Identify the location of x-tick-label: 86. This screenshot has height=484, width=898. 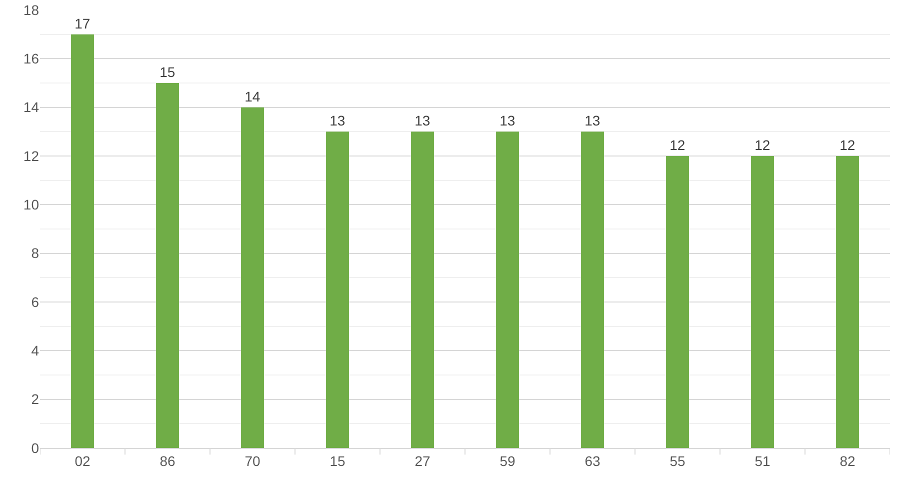
(168, 460).